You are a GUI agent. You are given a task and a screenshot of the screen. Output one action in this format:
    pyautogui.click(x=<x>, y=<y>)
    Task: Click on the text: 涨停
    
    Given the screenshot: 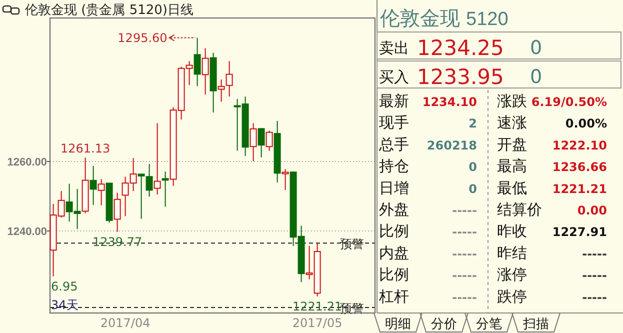 What is the action you would take?
    pyautogui.click(x=512, y=275)
    